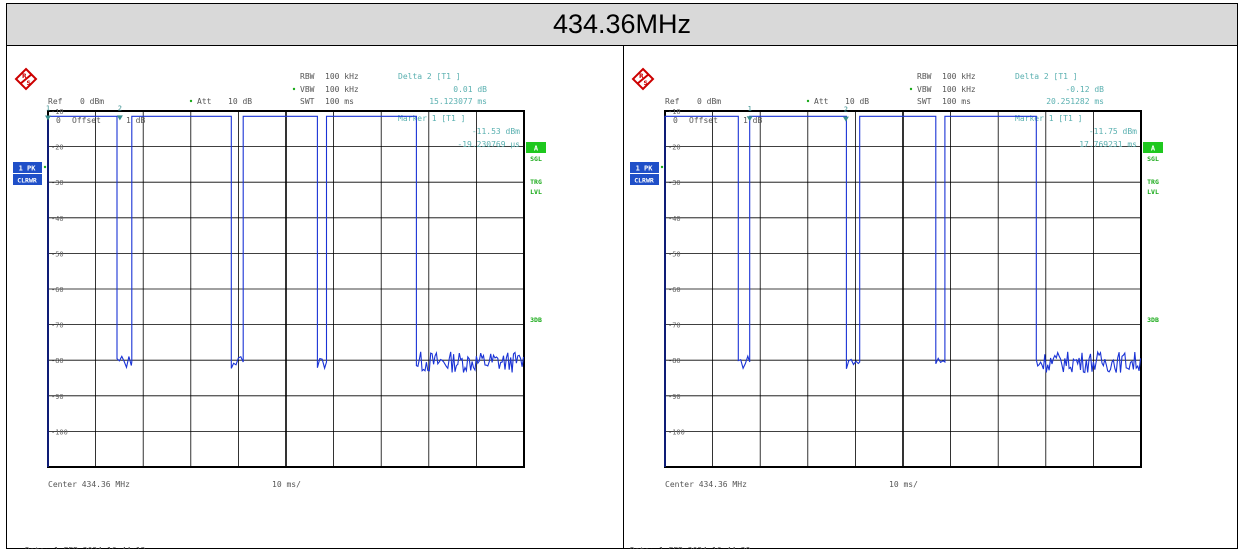  I want to click on trace-mode: CLRWR, so click(27, 181).